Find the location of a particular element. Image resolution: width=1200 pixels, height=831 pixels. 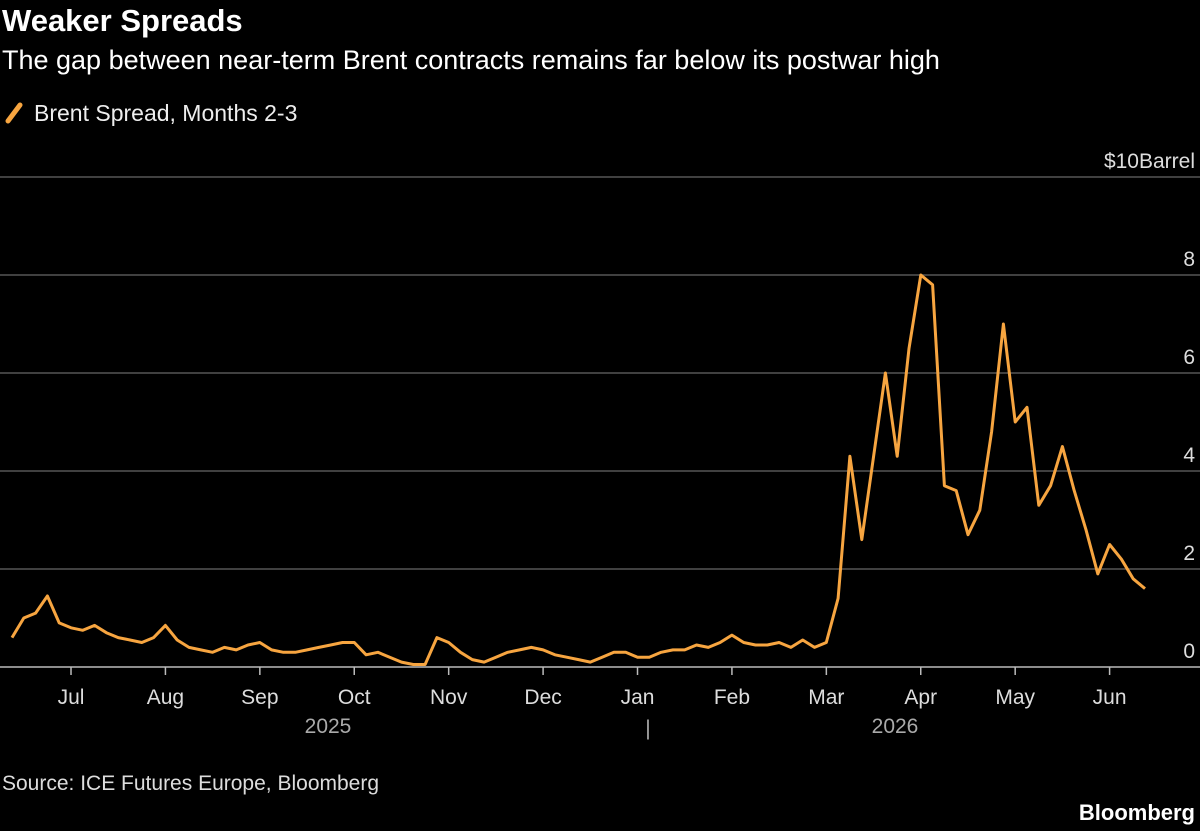

x-tick-label: Dec is located at coordinates (542, 697).